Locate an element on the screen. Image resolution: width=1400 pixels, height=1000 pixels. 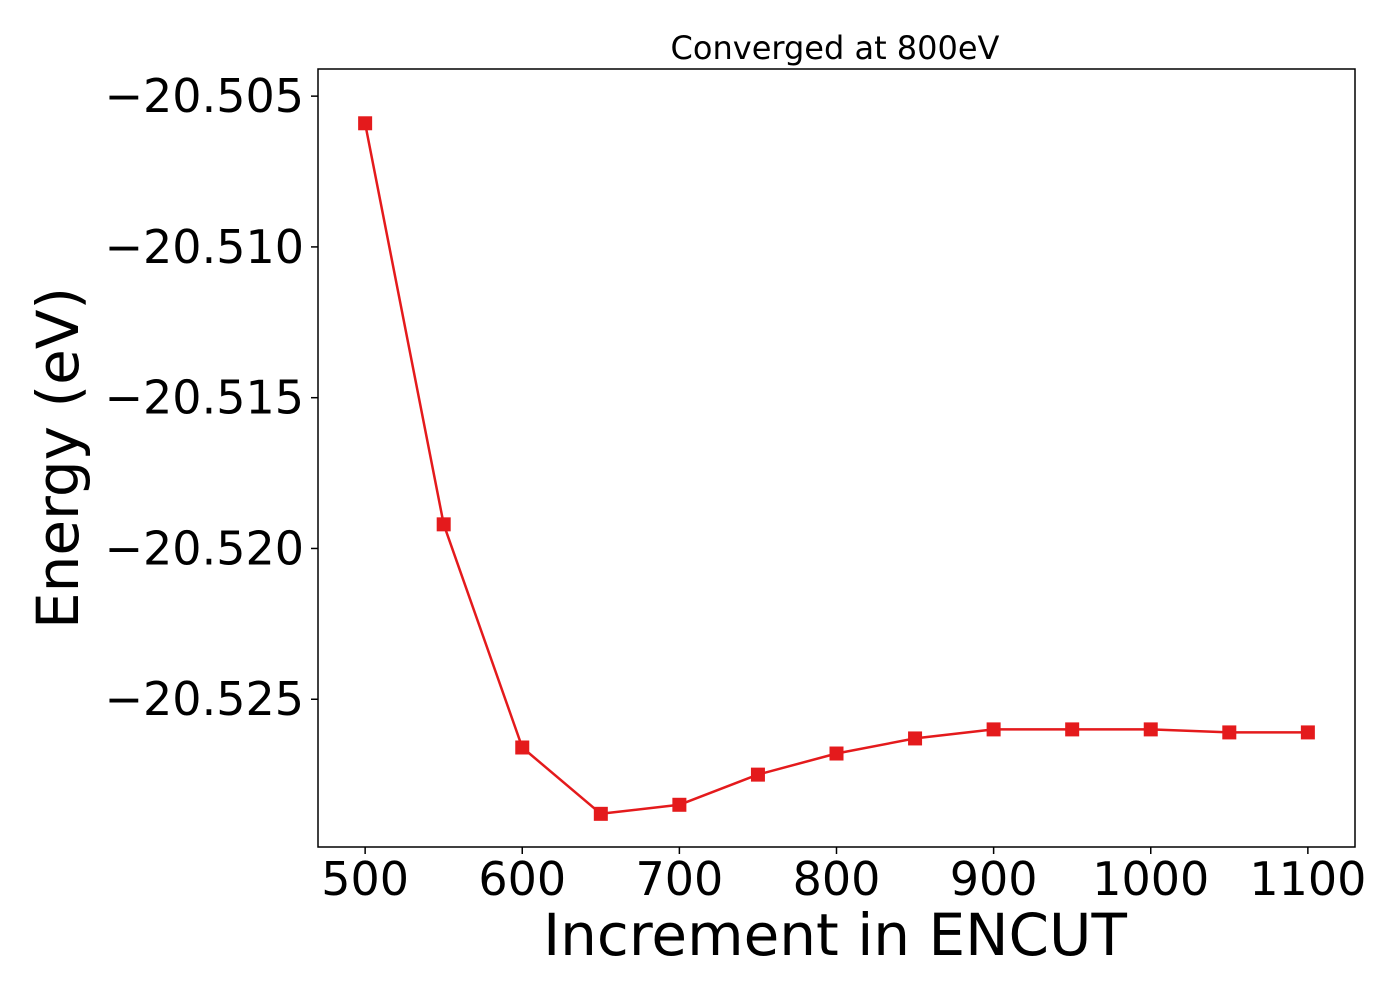
x-tick-label: 700 is located at coordinates (679, 879).